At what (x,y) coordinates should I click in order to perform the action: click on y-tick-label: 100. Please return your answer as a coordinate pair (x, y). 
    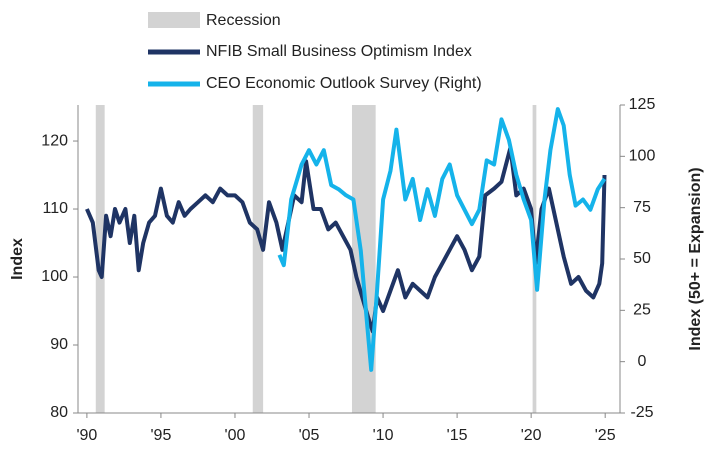
    Looking at the image, I should click on (54, 276).